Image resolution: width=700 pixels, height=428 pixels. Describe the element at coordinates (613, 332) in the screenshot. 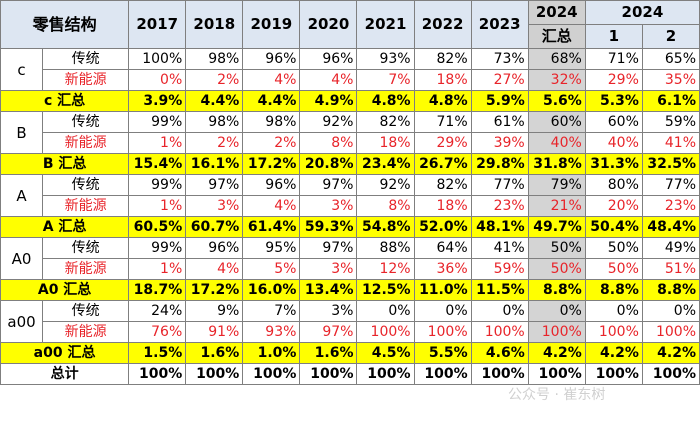

I see `value-cell: 100%` at that location.